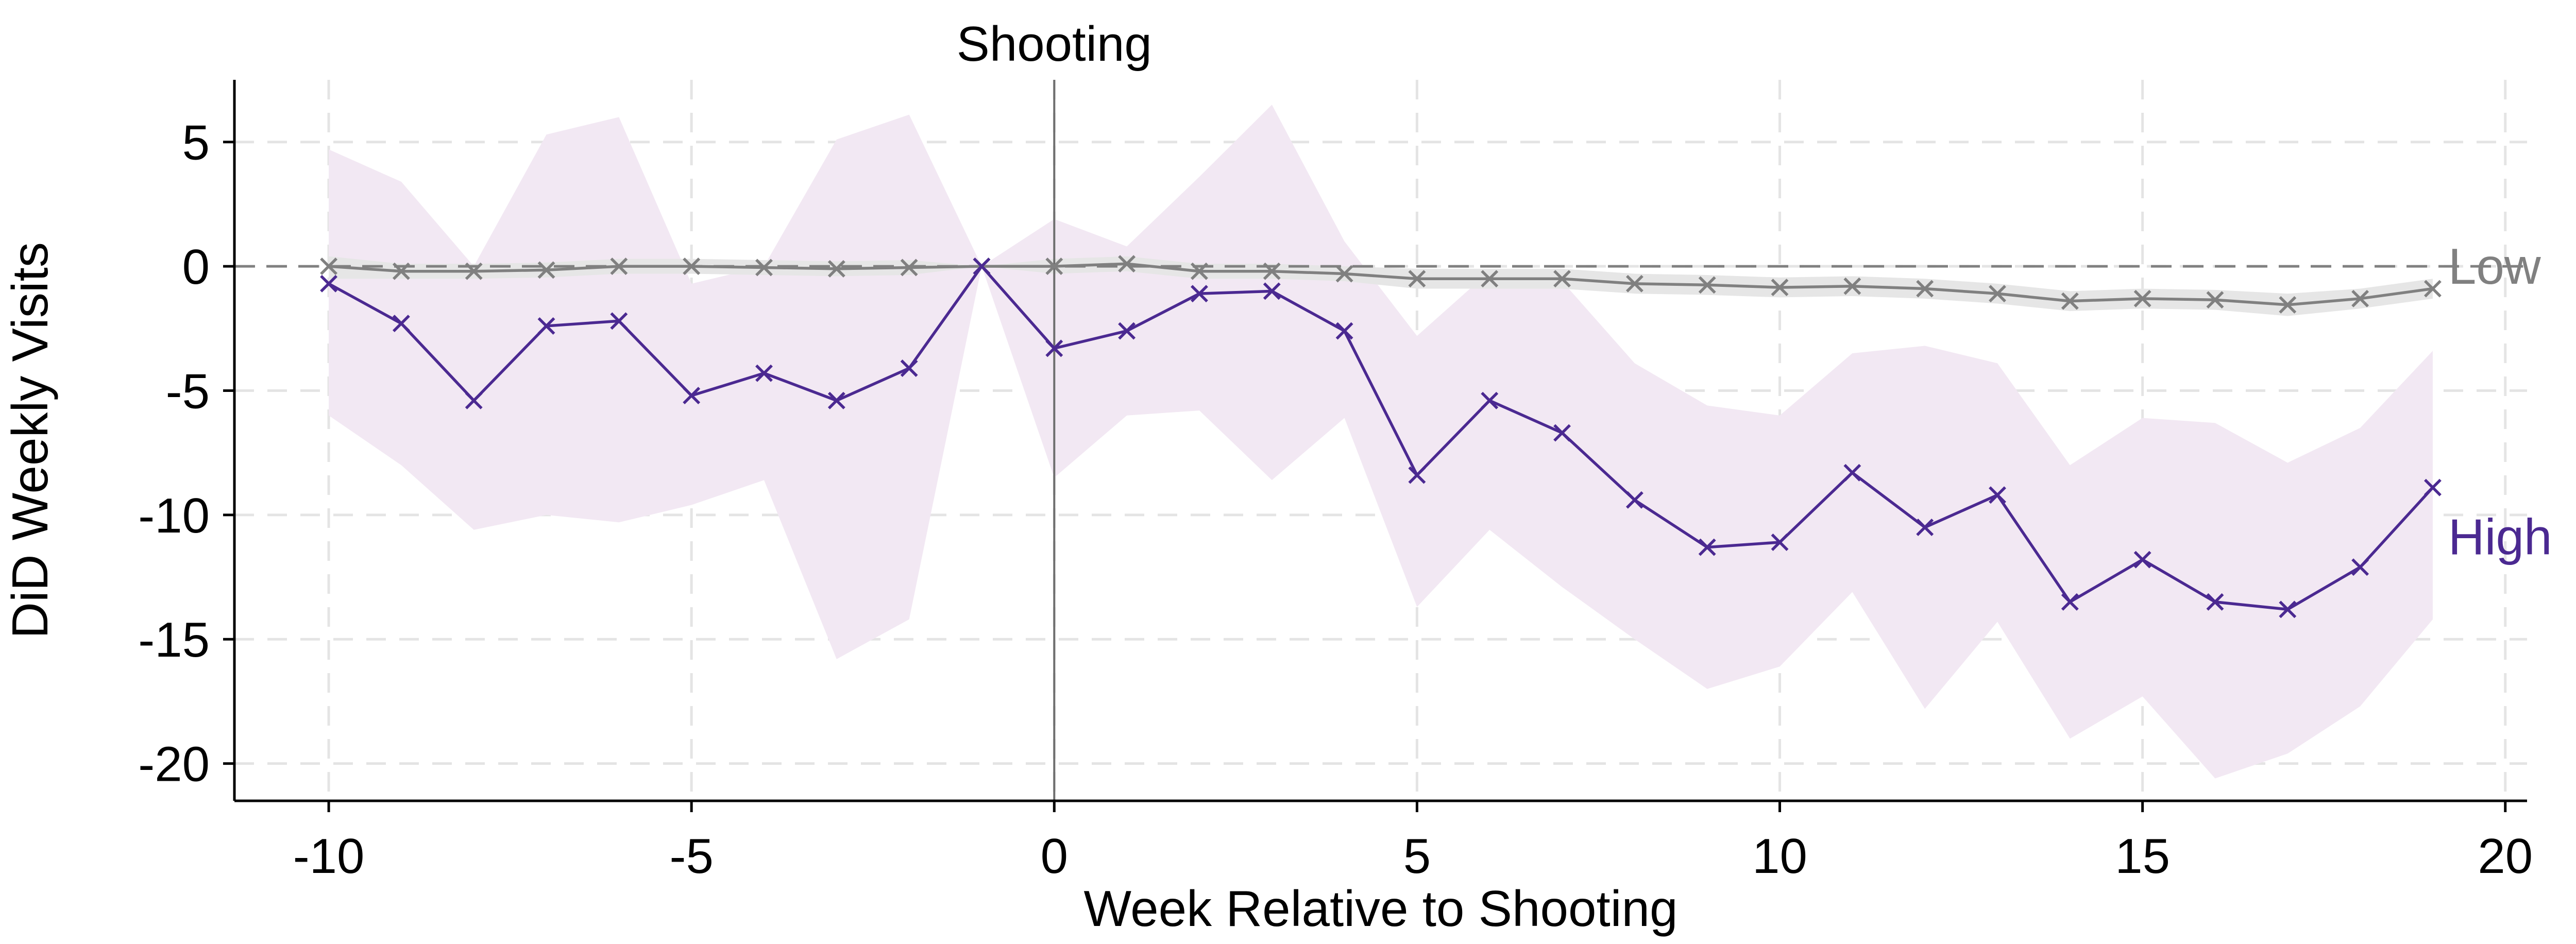 The image size is (2576, 944). What do you see at coordinates (2505, 856) in the screenshot?
I see `x-tick-label: 20` at bounding box center [2505, 856].